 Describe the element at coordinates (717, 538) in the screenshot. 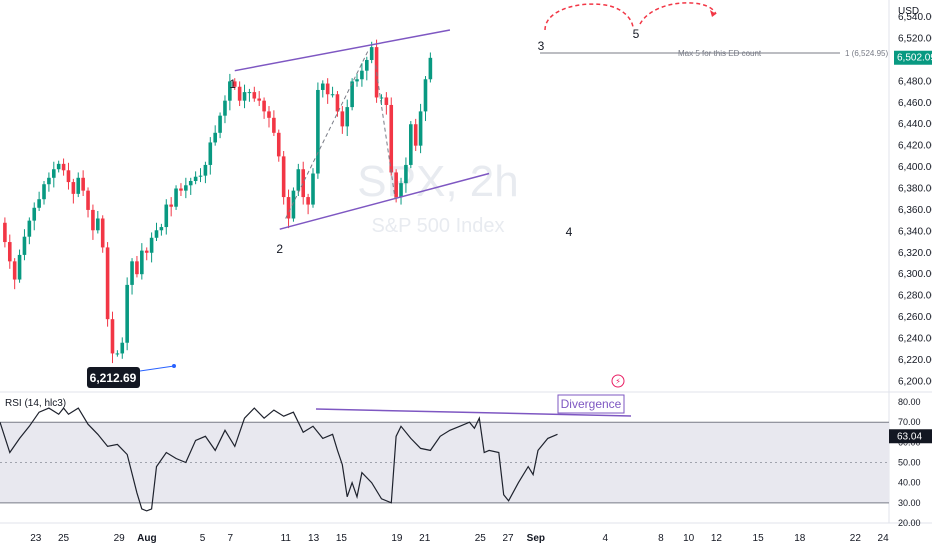

I see `time-tick-label: 12` at that location.